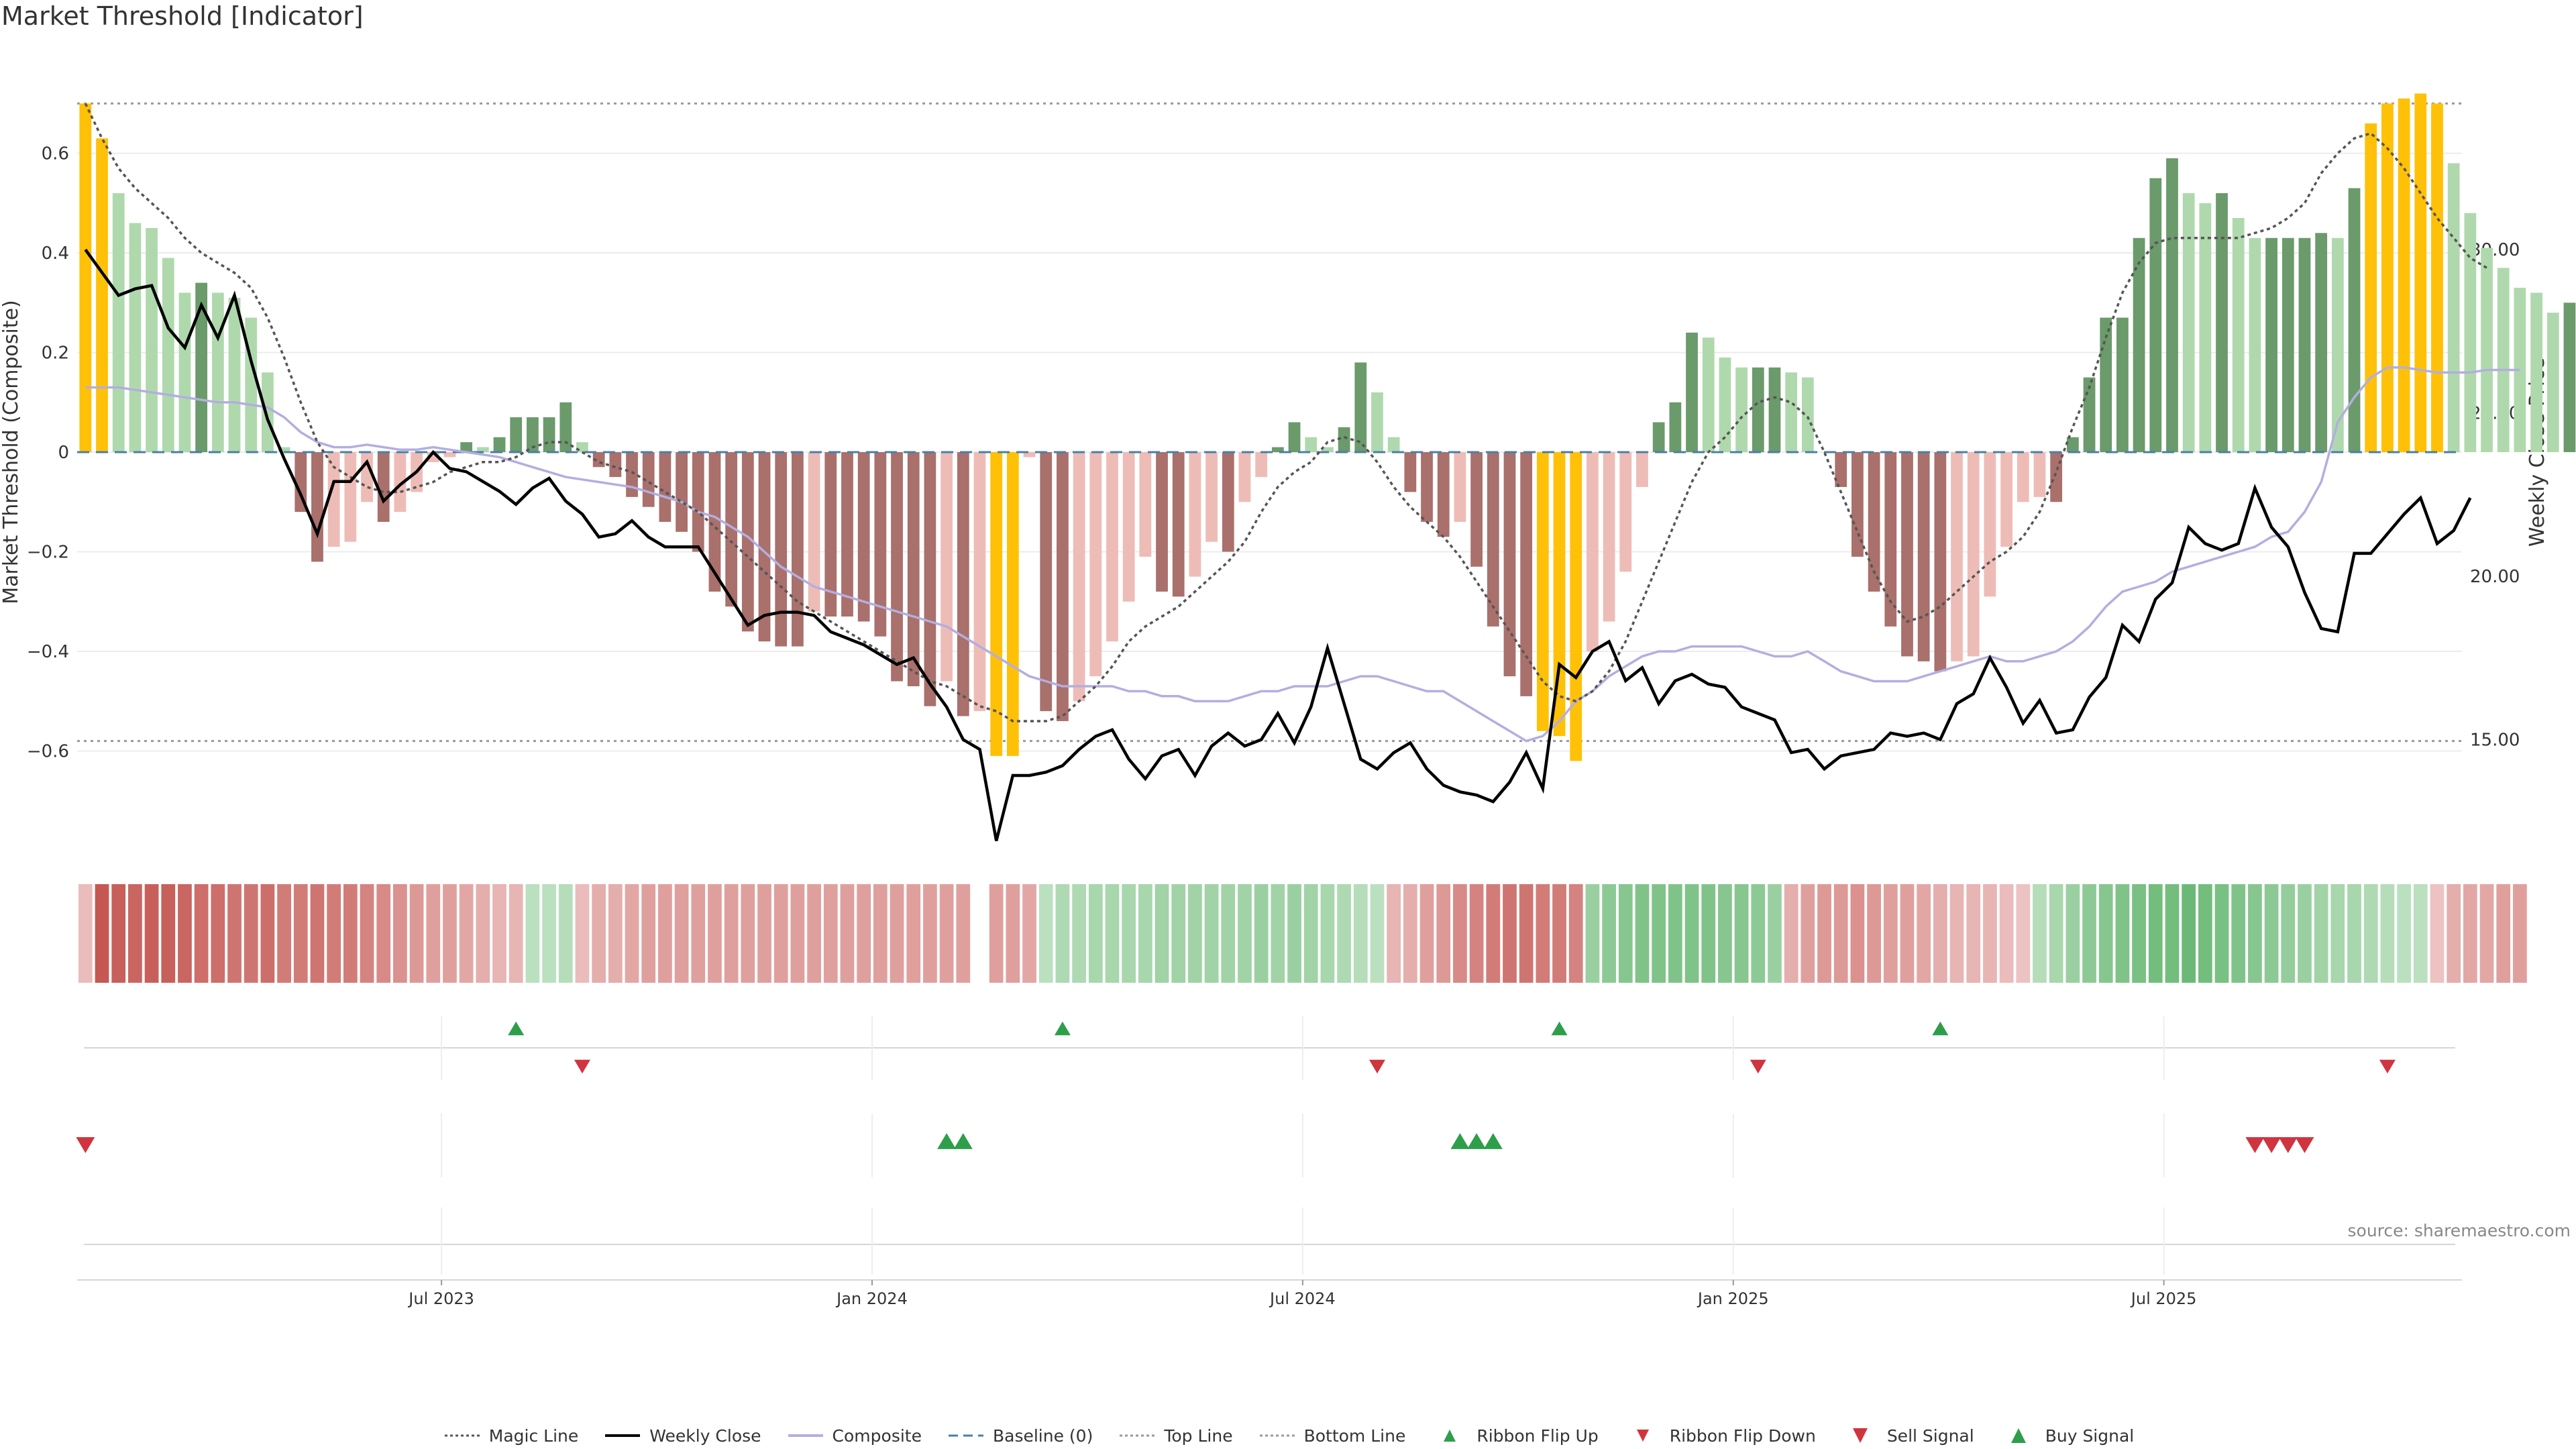 This screenshot has width=2576, height=1449. What do you see at coordinates (2495, 577) in the screenshot?
I see `y2-tick-label: 20.00` at bounding box center [2495, 577].